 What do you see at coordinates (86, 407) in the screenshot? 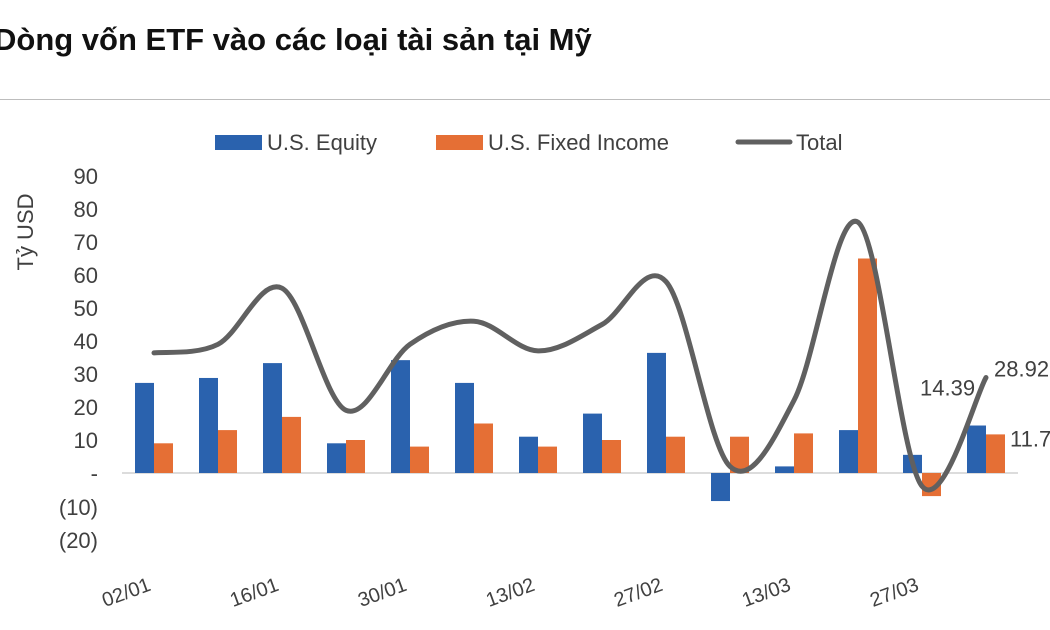
I see `y-tick-label: 20` at bounding box center [86, 407].